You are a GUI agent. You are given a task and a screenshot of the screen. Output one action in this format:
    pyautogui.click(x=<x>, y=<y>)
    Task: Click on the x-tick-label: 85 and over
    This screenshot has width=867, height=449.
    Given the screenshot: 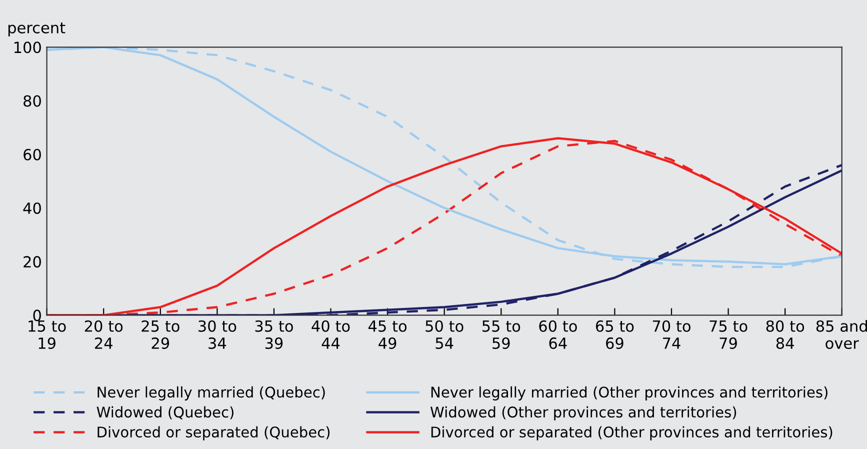 What is the action you would take?
    pyautogui.click(x=841, y=334)
    